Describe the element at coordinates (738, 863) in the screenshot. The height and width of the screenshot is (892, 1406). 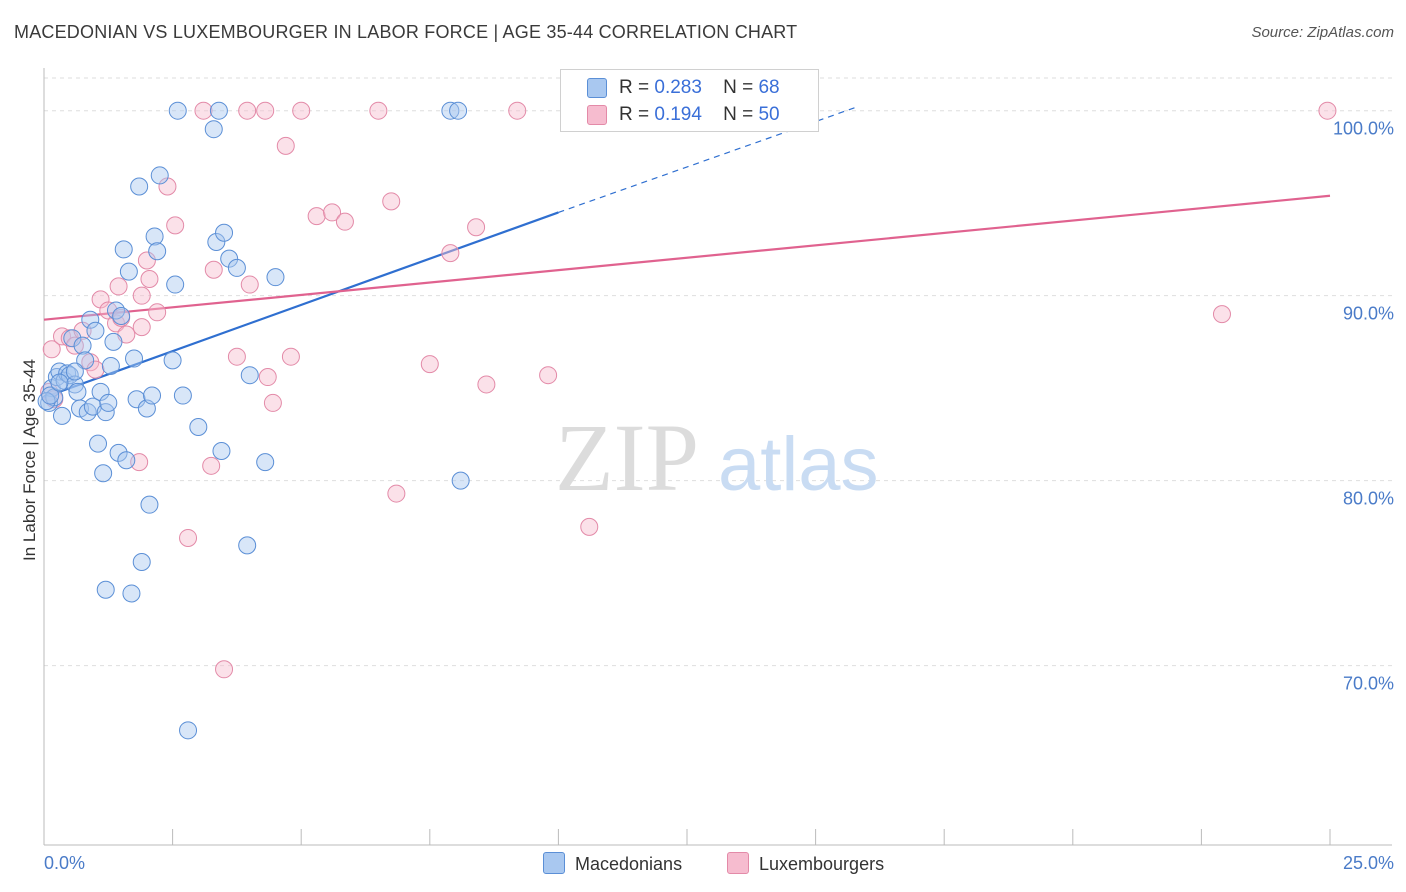
I see `legend-swatch-luxembourgers` at that location.